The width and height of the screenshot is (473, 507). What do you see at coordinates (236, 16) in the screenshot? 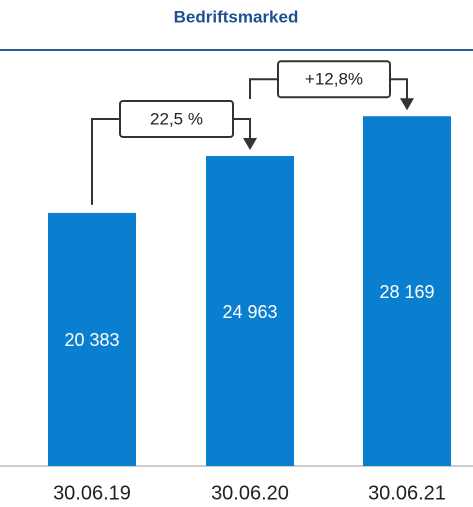
I see `chart-title: Bedriftsmarked` at bounding box center [236, 16].